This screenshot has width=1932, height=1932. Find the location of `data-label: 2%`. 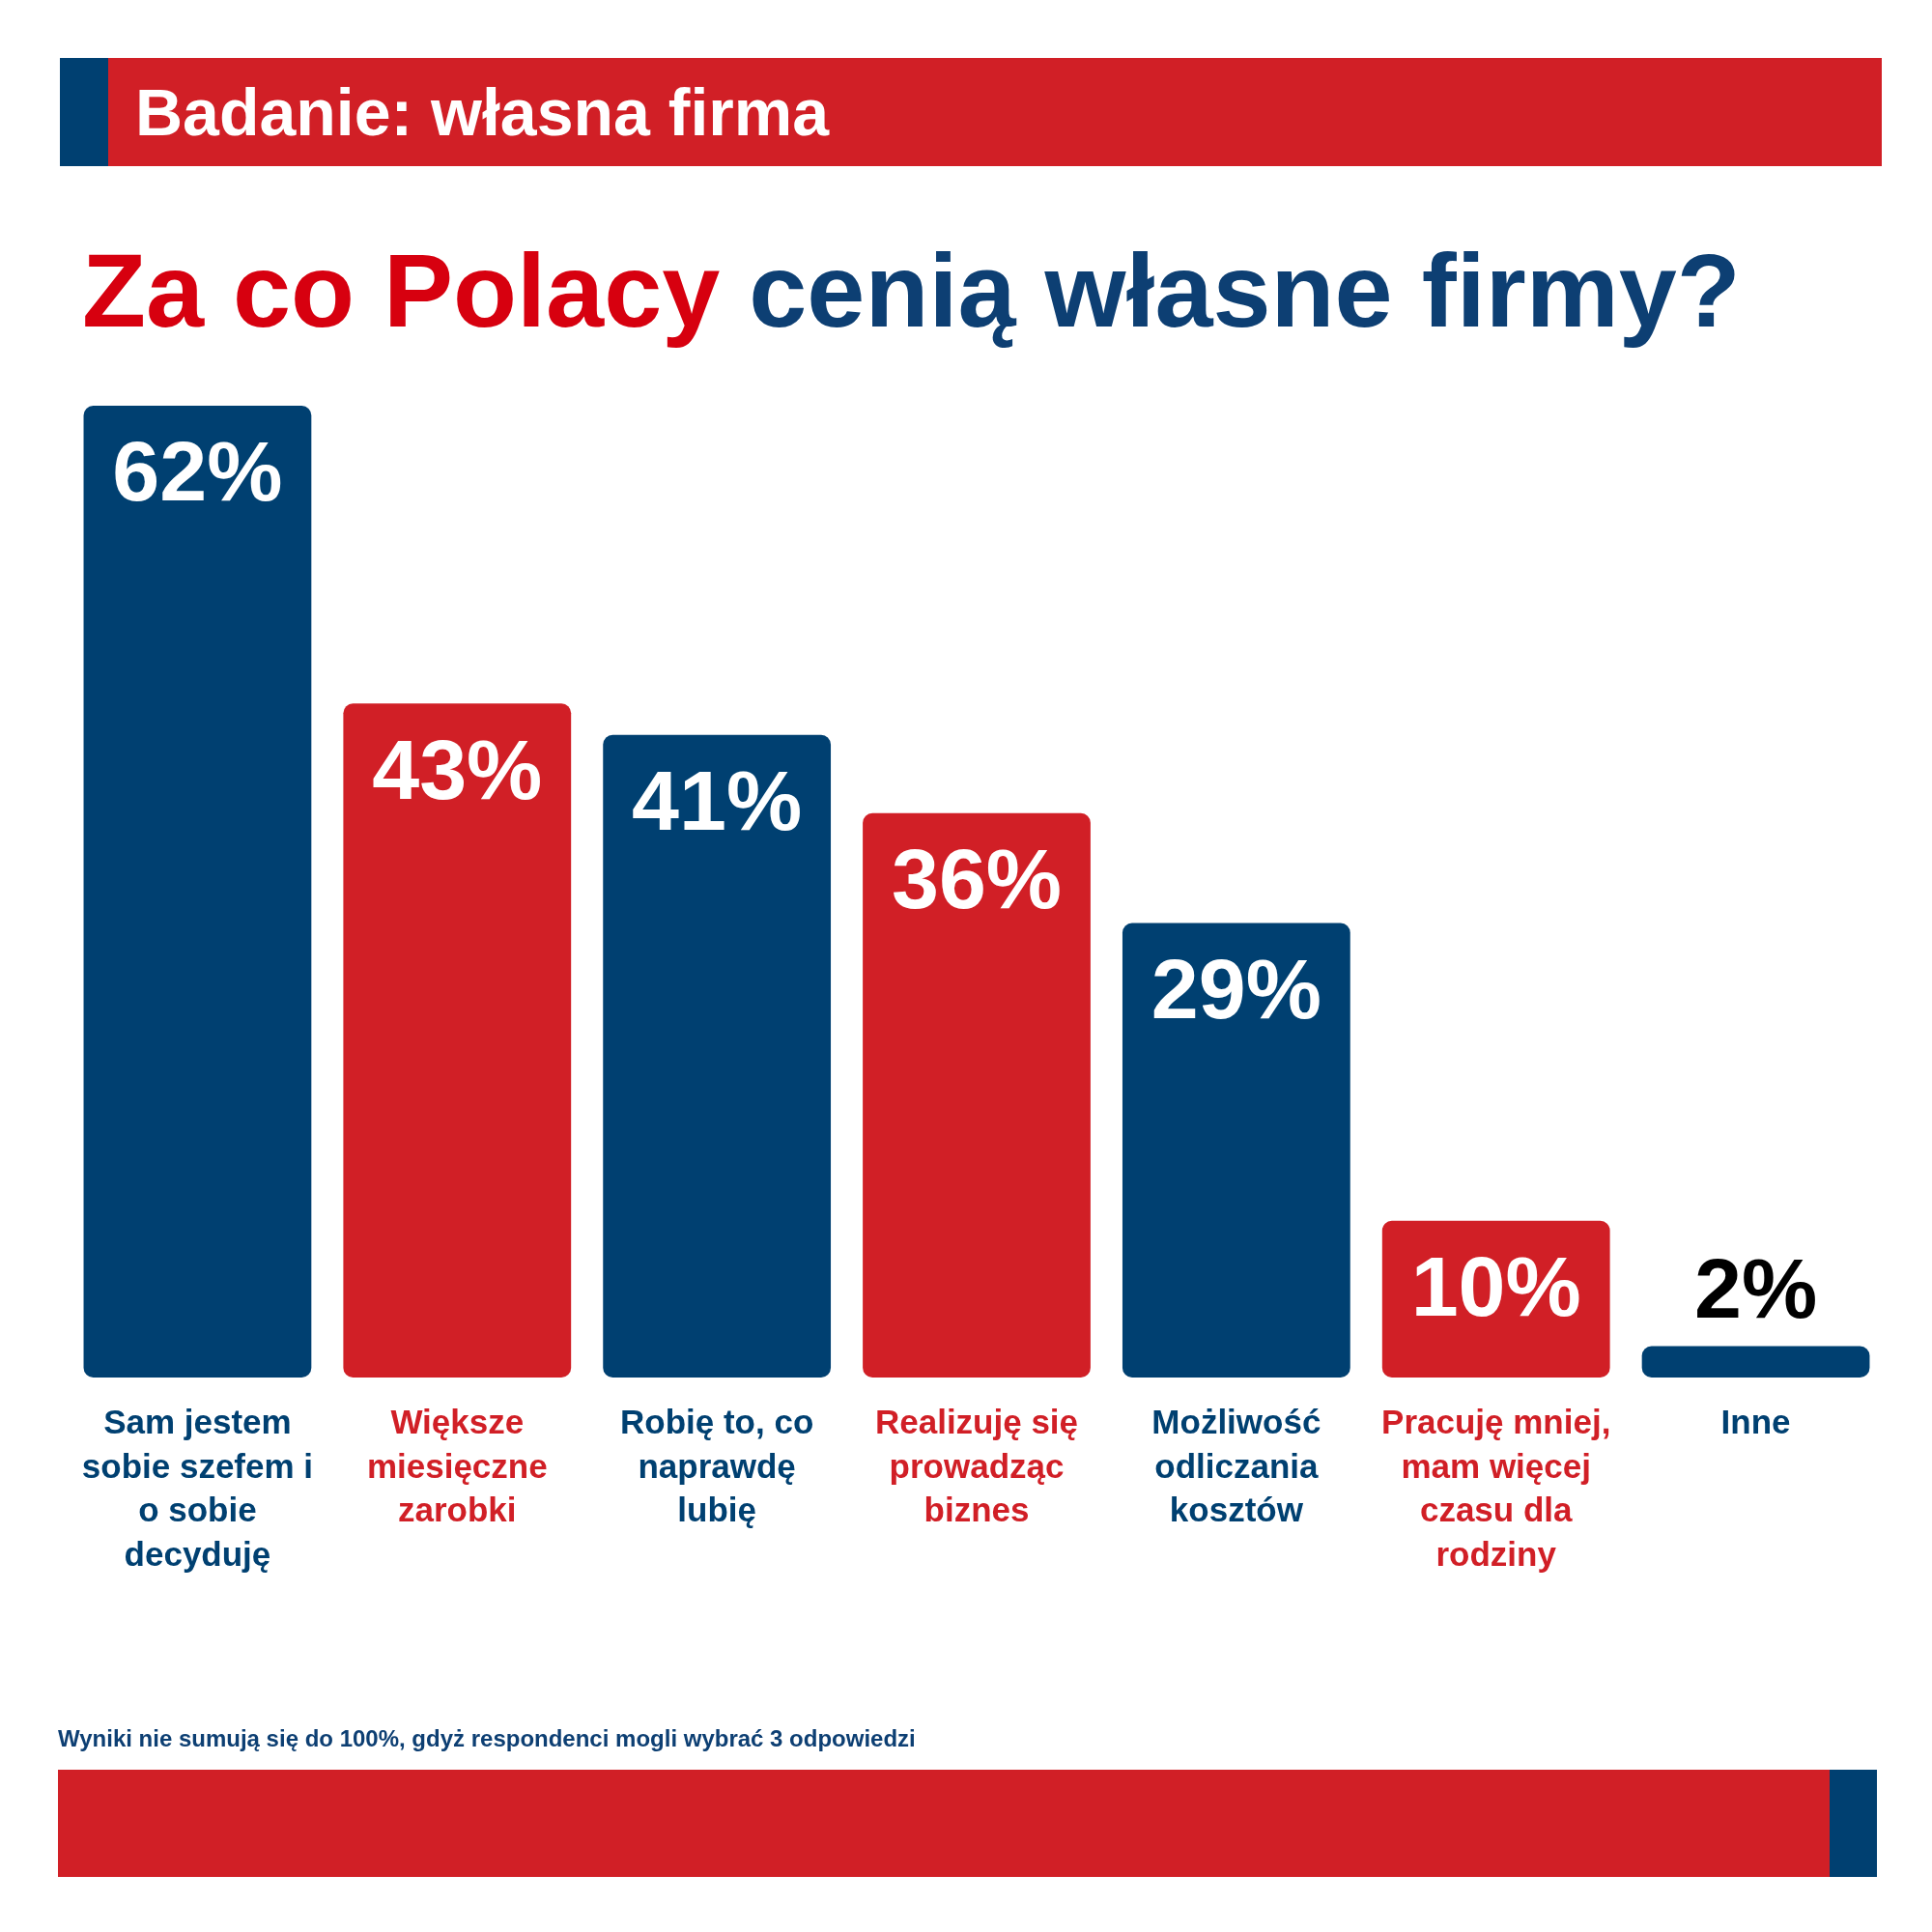

data-label: 2% is located at coordinates (1755, 1287).